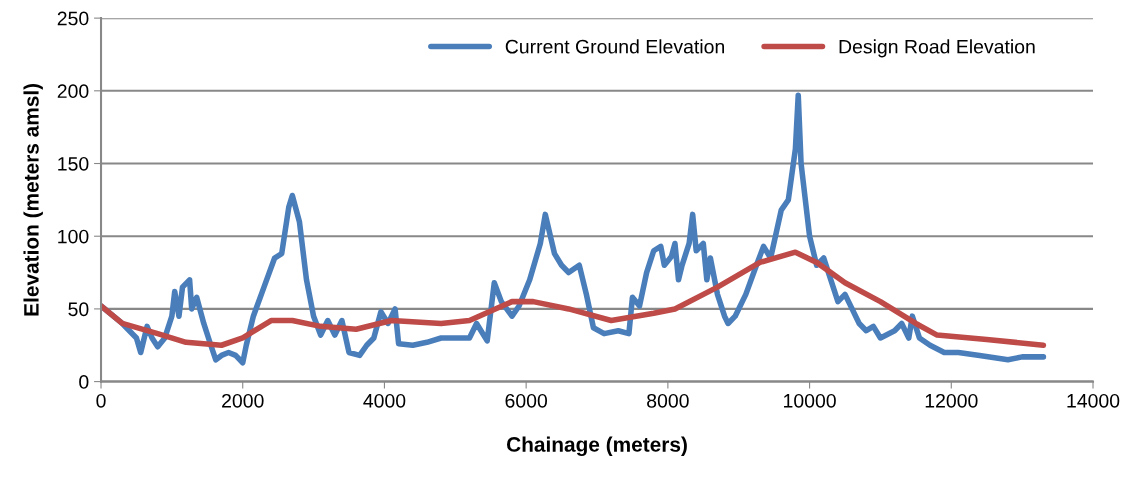 The height and width of the screenshot is (477, 1135). Describe the element at coordinates (101, 400) in the screenshot. I see `x-tick-label: 0` at that location.